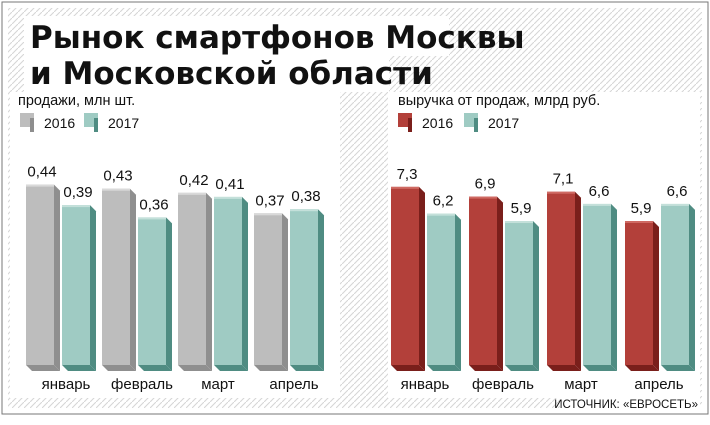 This screenshot has width=710, height=425. Describe the element at coordinates (407, 174) in the screenshot. I see `revenue-value-label: 7,3` at that location.